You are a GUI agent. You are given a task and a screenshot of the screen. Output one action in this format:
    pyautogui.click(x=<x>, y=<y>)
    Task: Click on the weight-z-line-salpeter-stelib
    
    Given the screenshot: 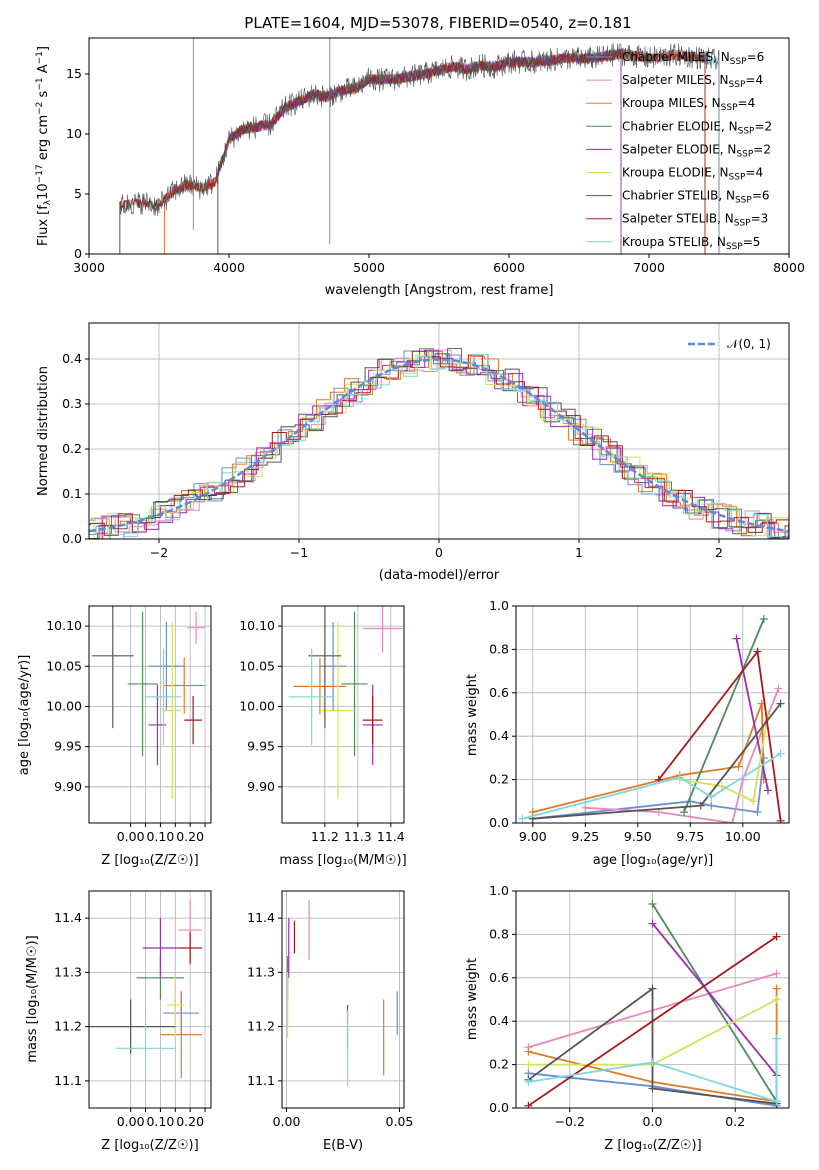 What is the action you would take?
    pyautogui.click(x=652, y=1021)
    